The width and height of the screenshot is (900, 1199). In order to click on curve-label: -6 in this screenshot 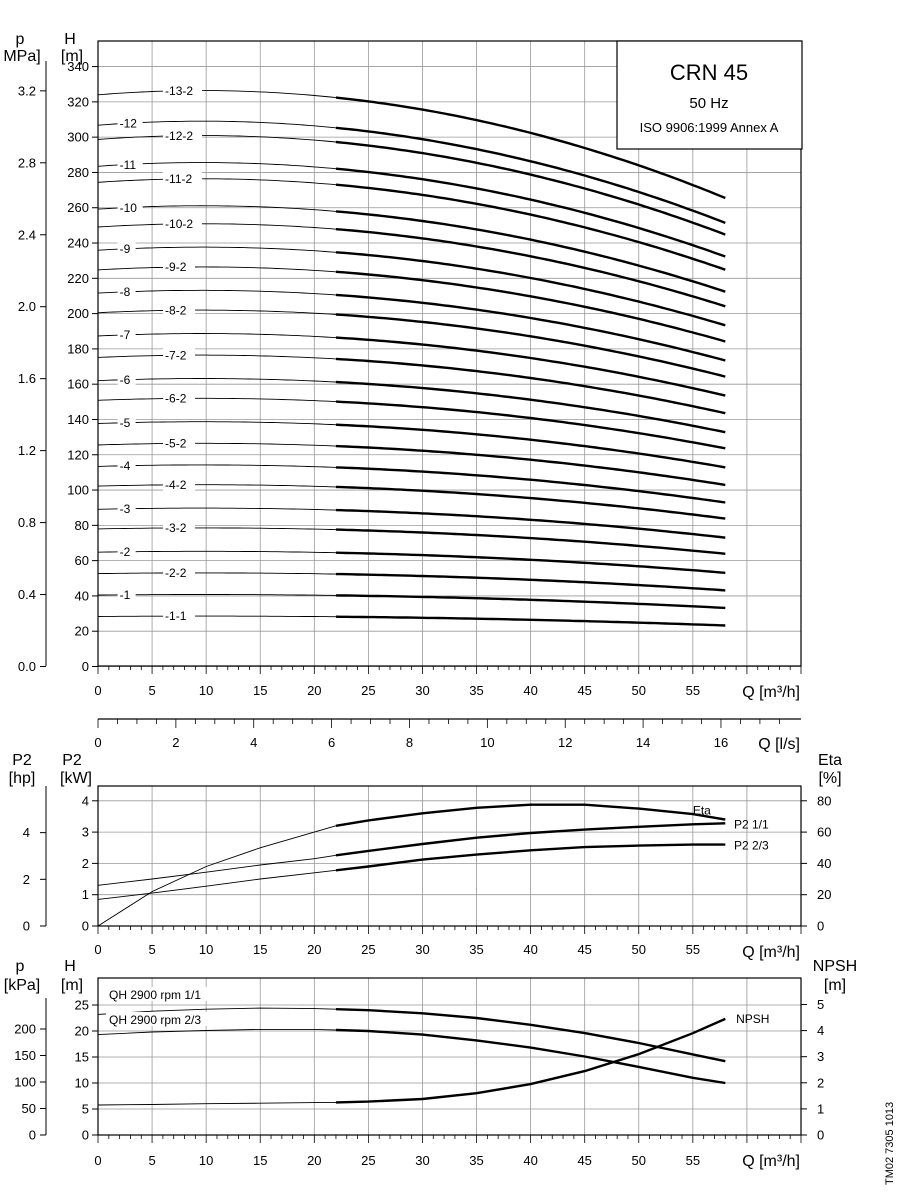, I will do `click(125, 380)`.